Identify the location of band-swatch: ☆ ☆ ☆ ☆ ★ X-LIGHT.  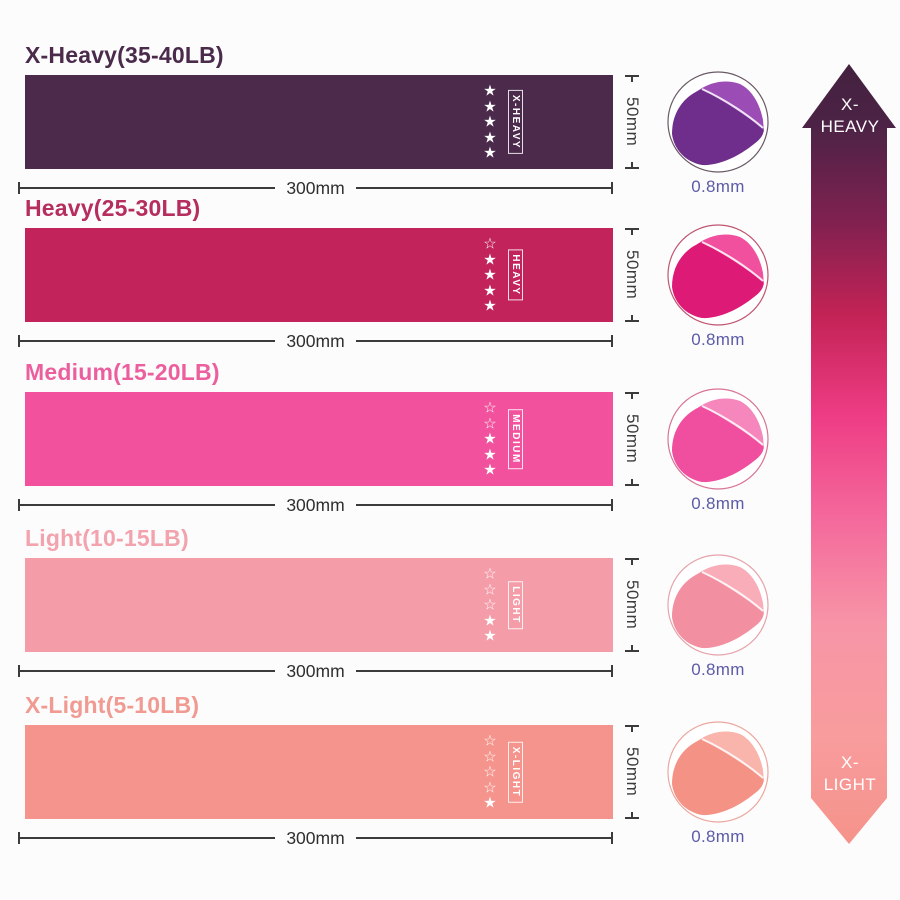
(319, 772).